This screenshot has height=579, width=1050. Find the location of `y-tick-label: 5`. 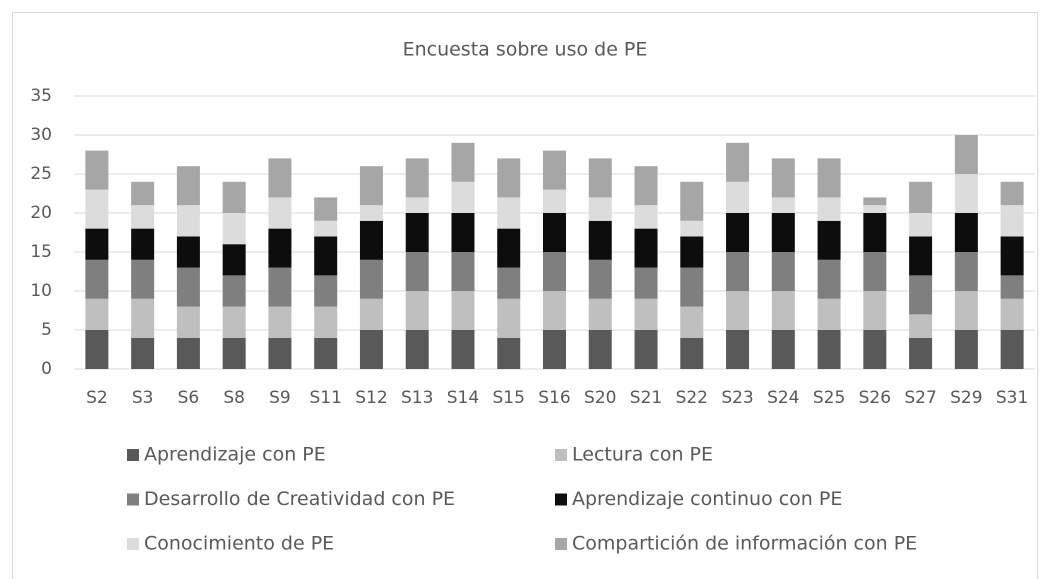

y-tick-label: 5 is located at coordinates (46, 330).